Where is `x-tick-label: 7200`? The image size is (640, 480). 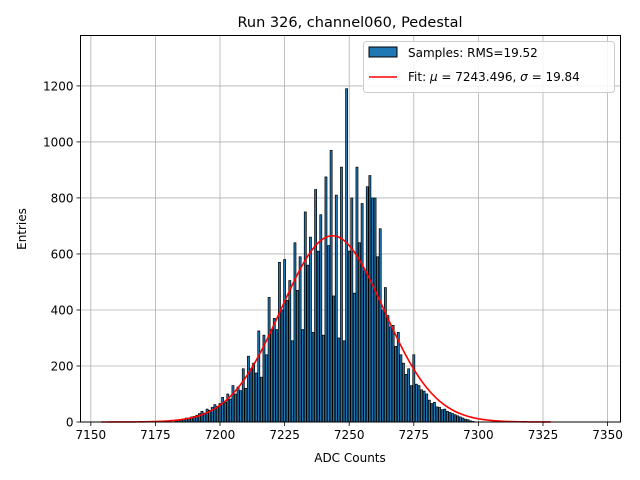 x-tick-label: 7200 is located at coordinates (220, 435).